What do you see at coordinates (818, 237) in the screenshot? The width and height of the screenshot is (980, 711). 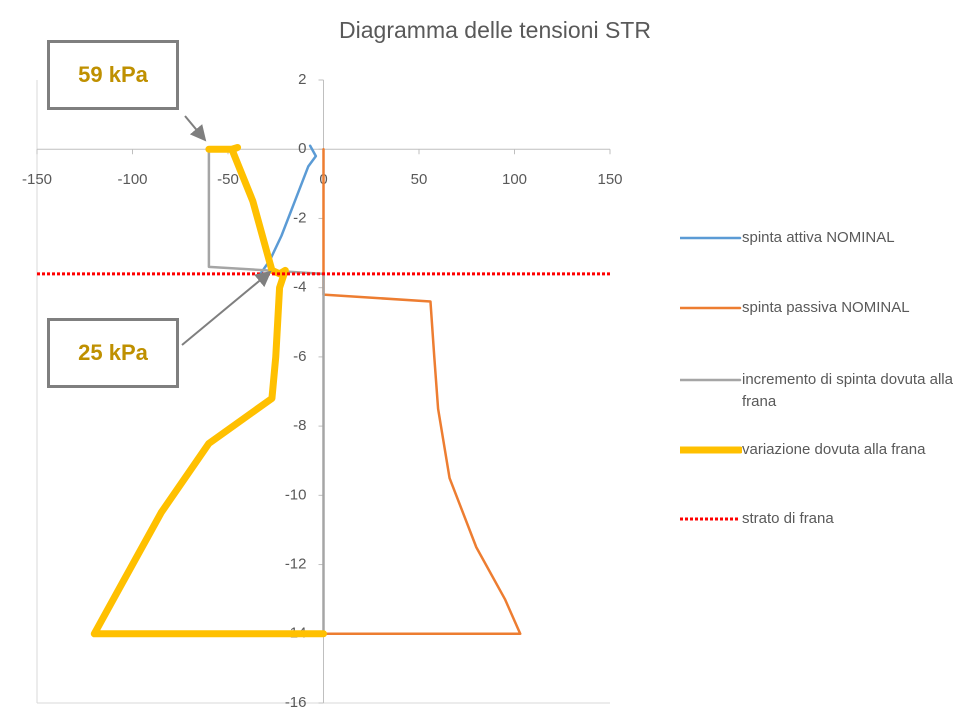 I see `legend-label: spinta attiva NOMINAL` at bounding box center [818, 237].